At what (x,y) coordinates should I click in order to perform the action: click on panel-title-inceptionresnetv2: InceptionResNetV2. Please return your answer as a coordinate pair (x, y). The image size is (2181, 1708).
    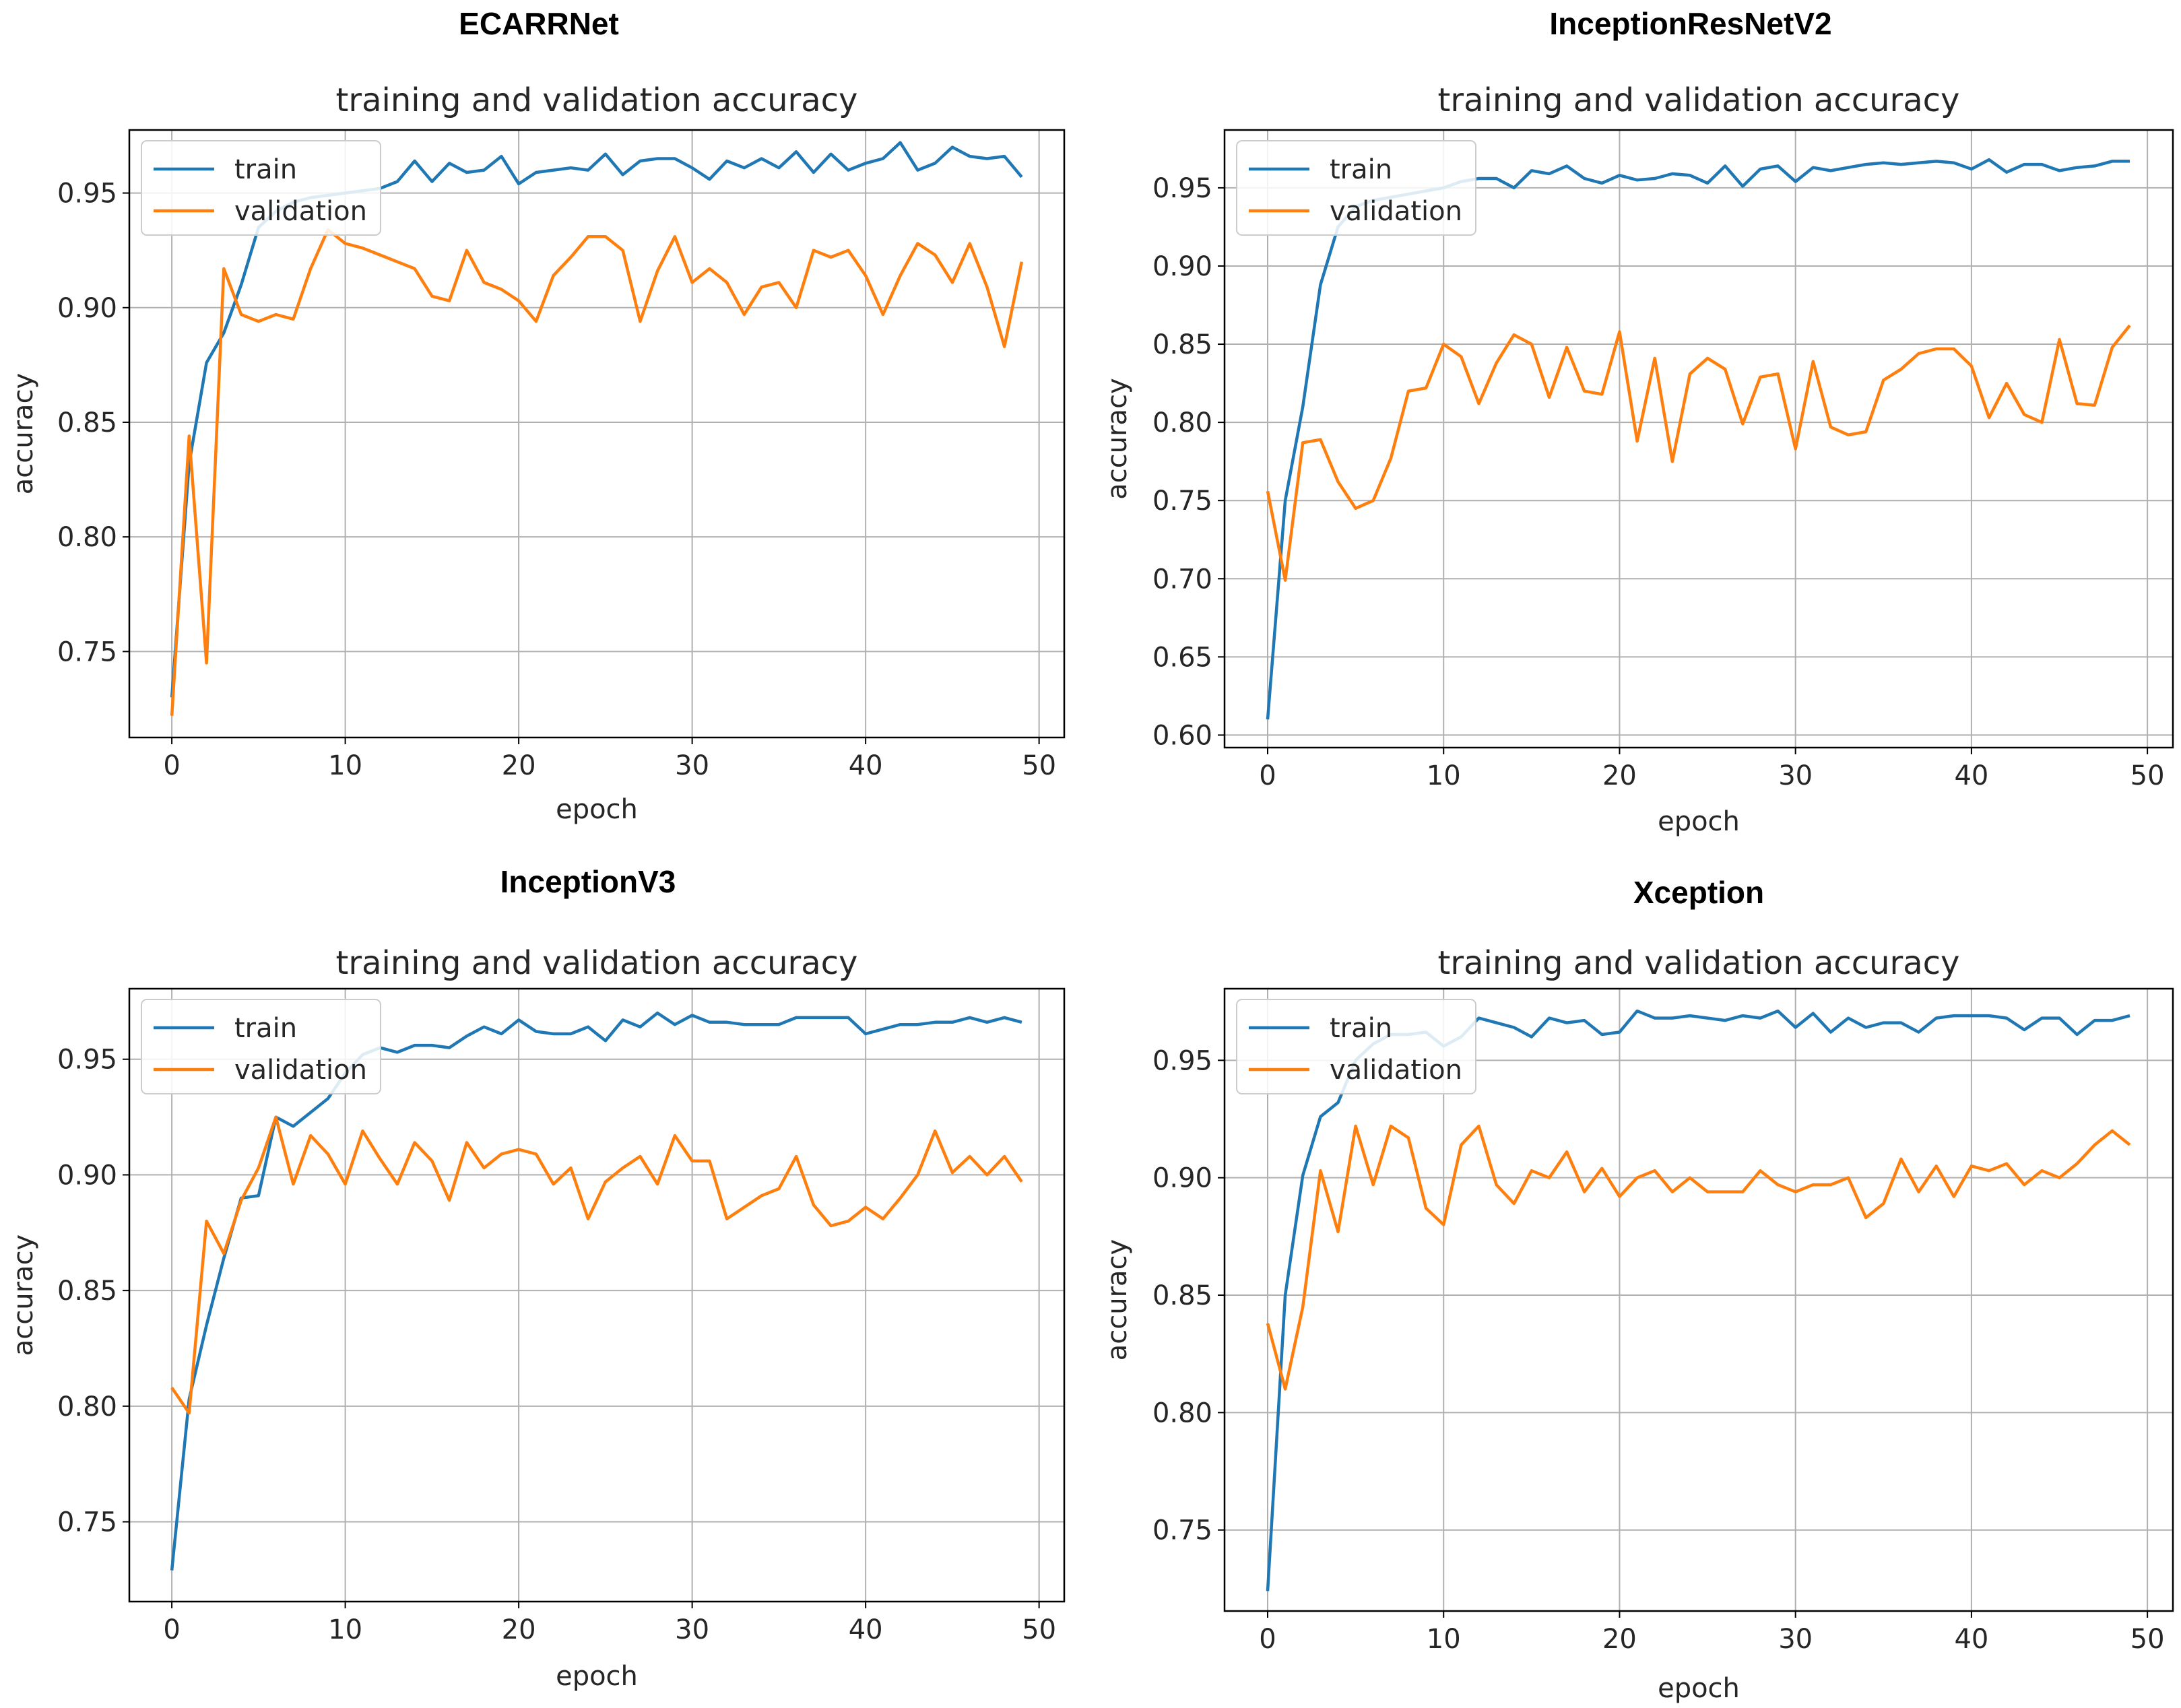
    Looking at the image, I should click on (1690, 24).